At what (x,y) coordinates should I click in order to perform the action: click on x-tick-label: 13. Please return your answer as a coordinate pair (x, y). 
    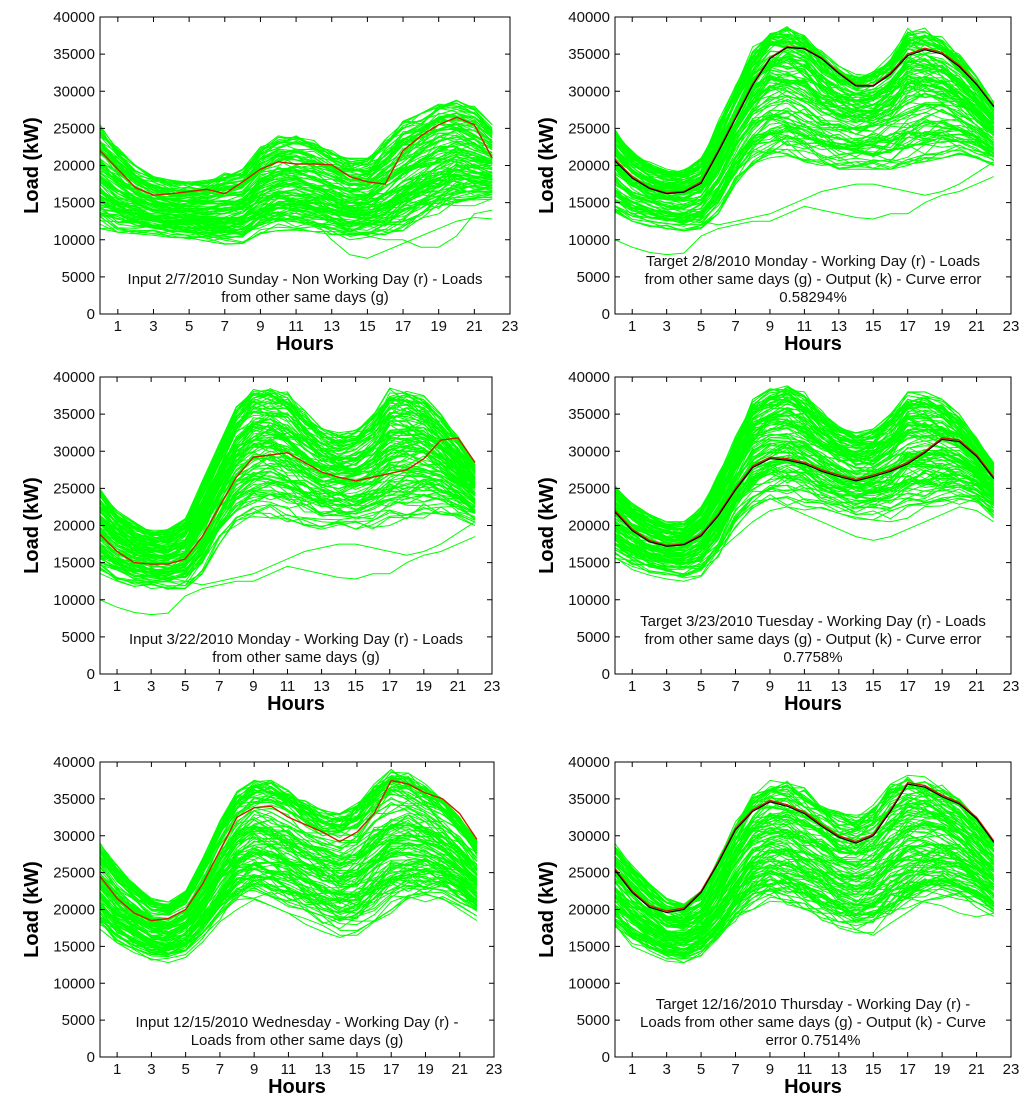
    Looking at the image, I should click on (838, 326).